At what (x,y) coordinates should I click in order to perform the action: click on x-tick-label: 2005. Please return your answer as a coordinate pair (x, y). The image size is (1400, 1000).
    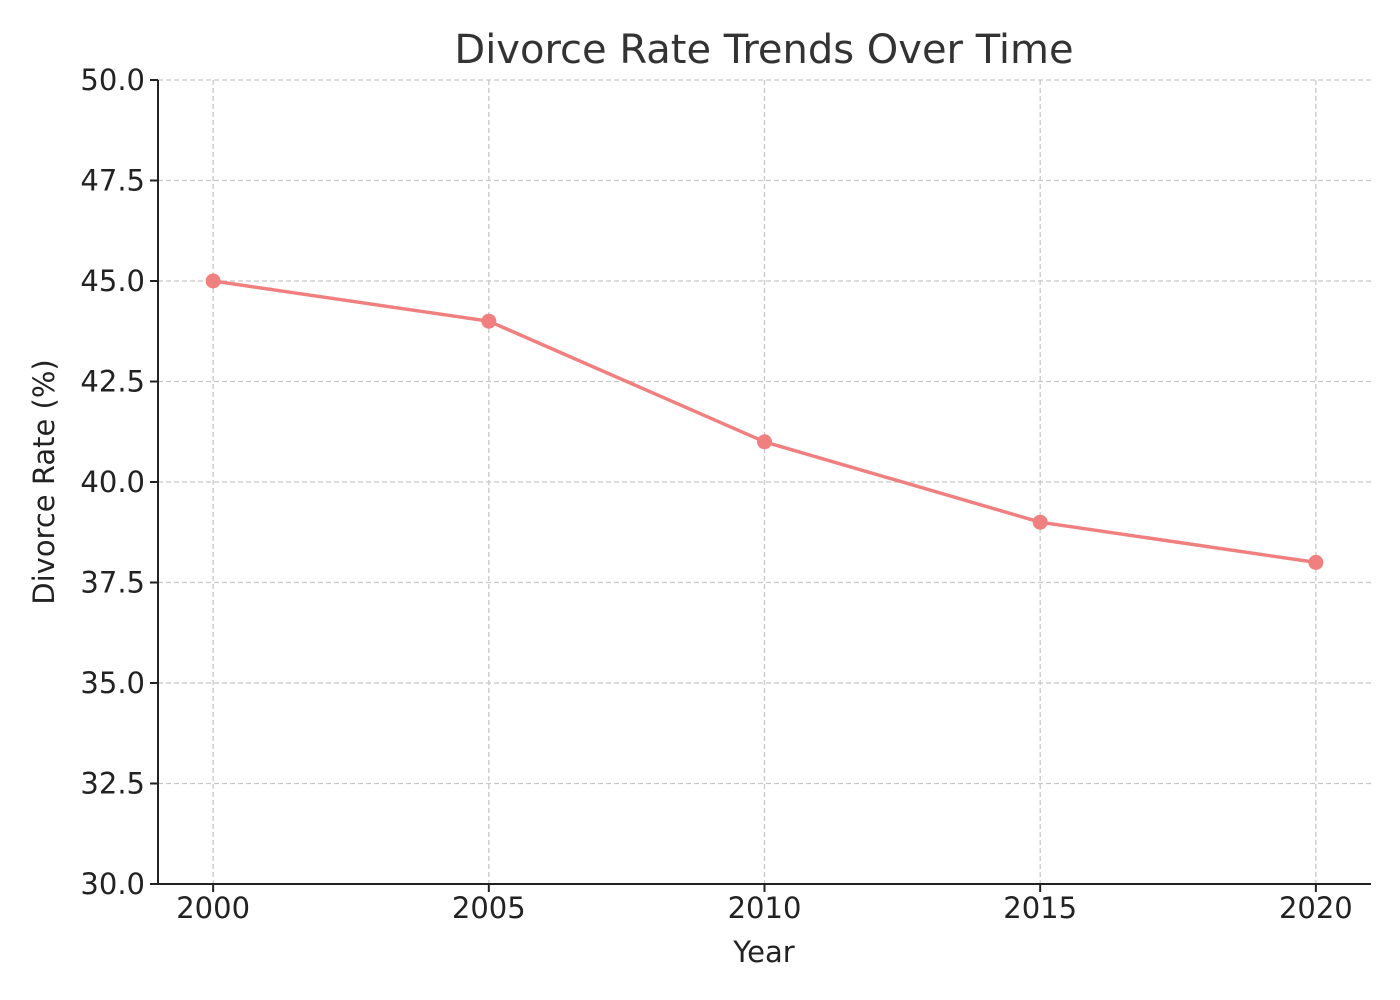
    Looking at the image, I should click on (489, 908).